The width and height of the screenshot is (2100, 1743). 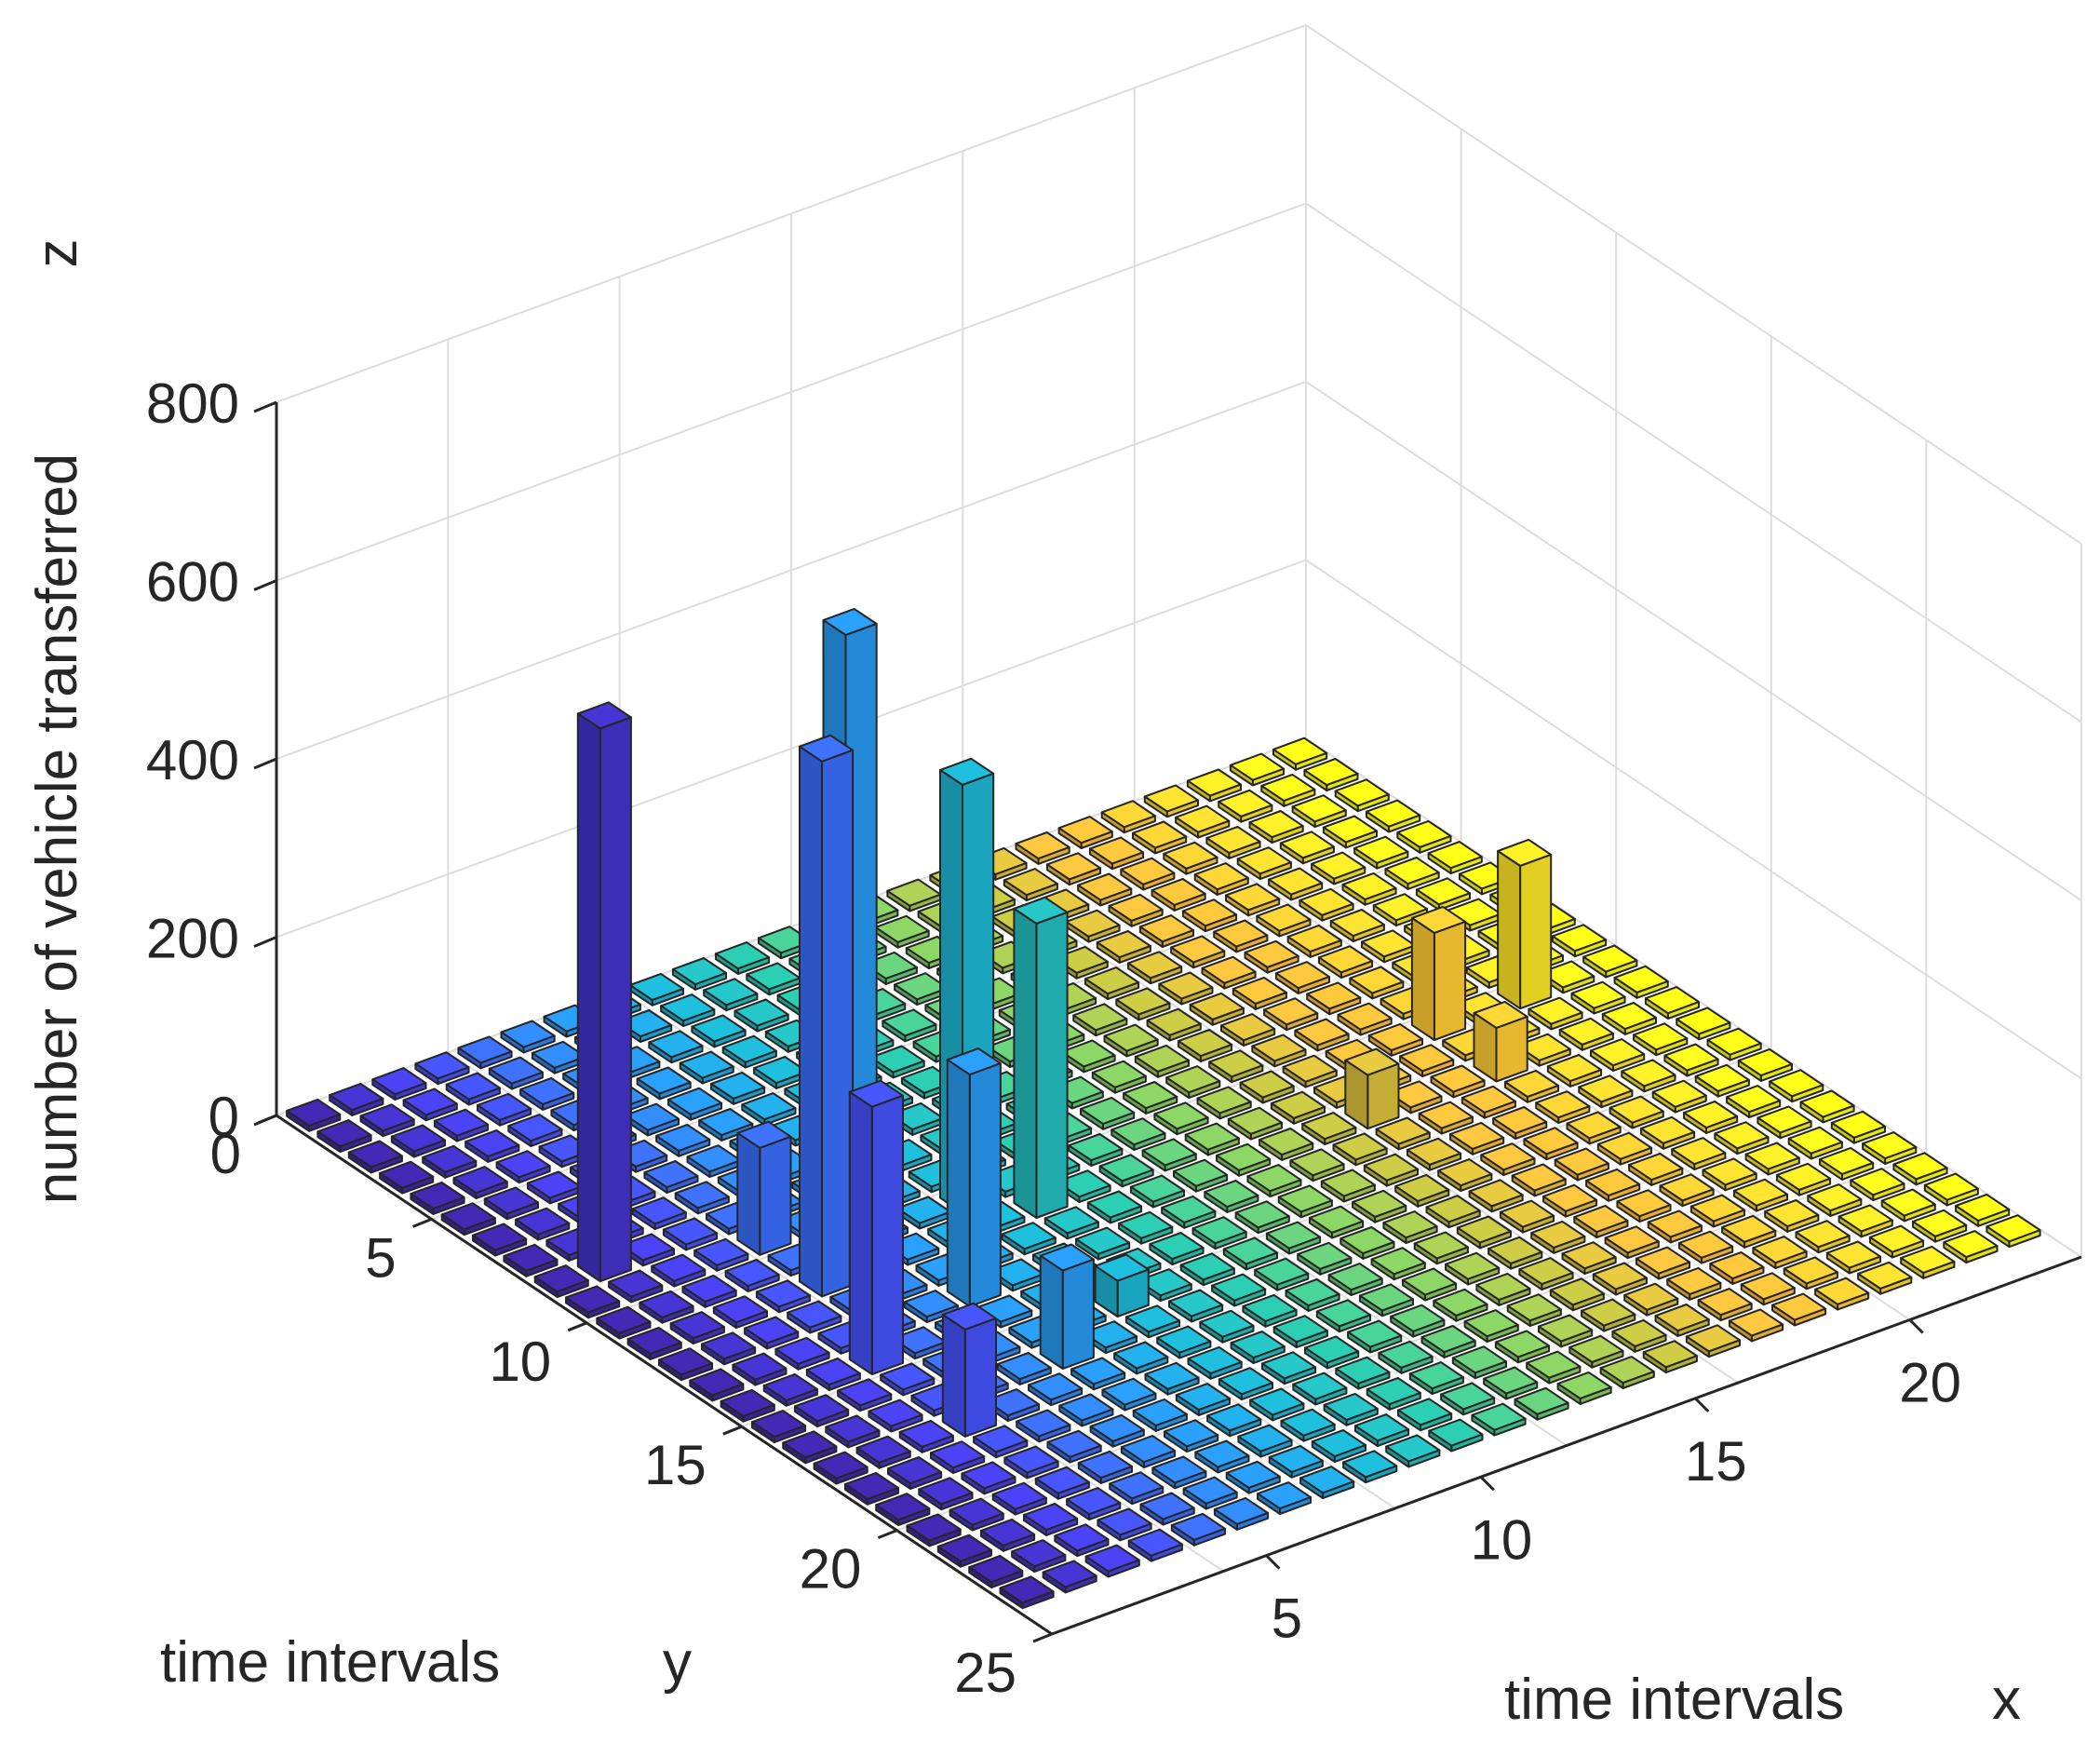 I want to click on z-axis-letter: z, so click(x=57, y=254).